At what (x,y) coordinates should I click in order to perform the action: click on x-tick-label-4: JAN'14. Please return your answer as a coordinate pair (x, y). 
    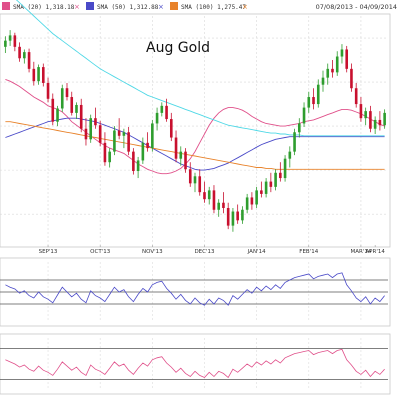
    Looking at the image, I should click on (256, 252).